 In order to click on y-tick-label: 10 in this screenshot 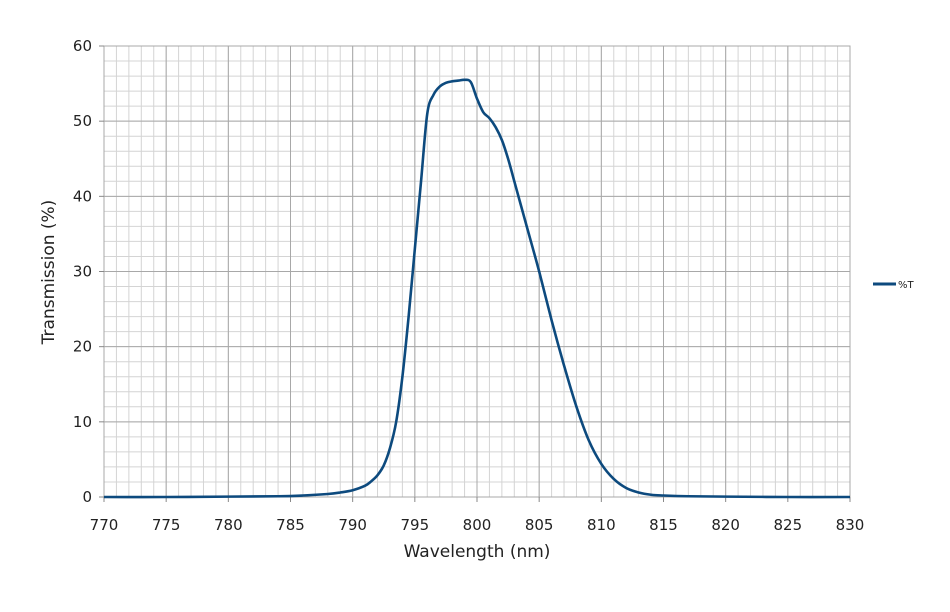, I will do `click(82, 422)`.